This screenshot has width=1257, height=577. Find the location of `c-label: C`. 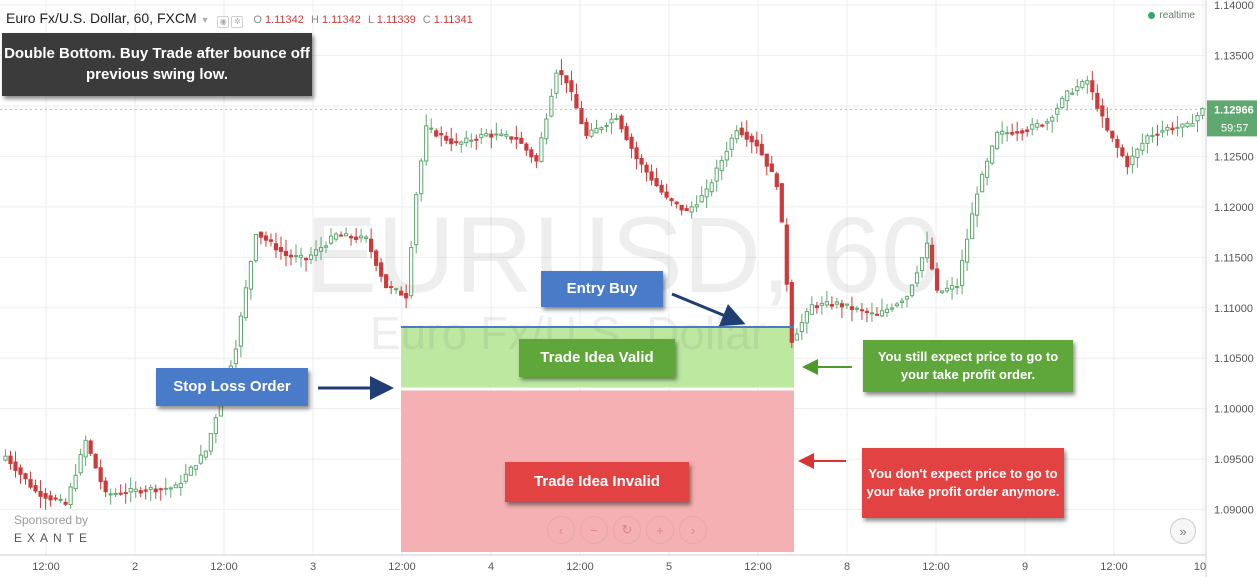

c-label: C is located at coordinates (426, 20).